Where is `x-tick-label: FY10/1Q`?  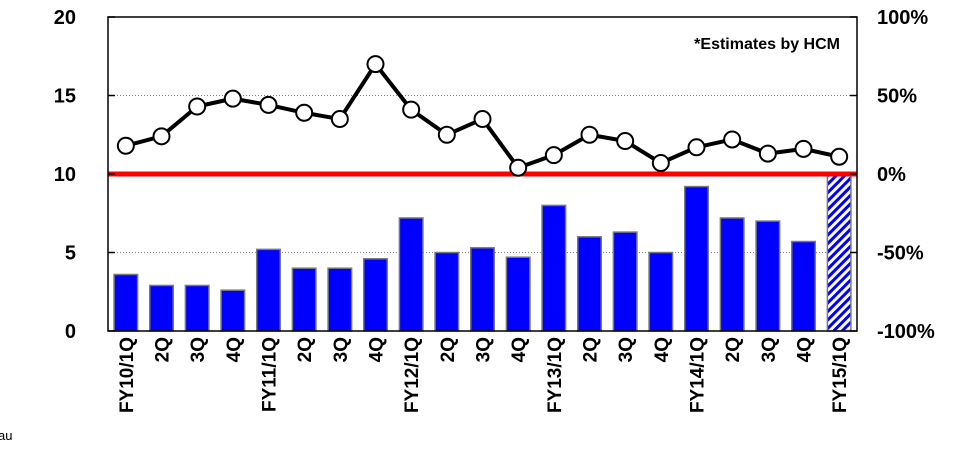
x-tick-label: FY10/1Q is located at coordinates (127, 375).